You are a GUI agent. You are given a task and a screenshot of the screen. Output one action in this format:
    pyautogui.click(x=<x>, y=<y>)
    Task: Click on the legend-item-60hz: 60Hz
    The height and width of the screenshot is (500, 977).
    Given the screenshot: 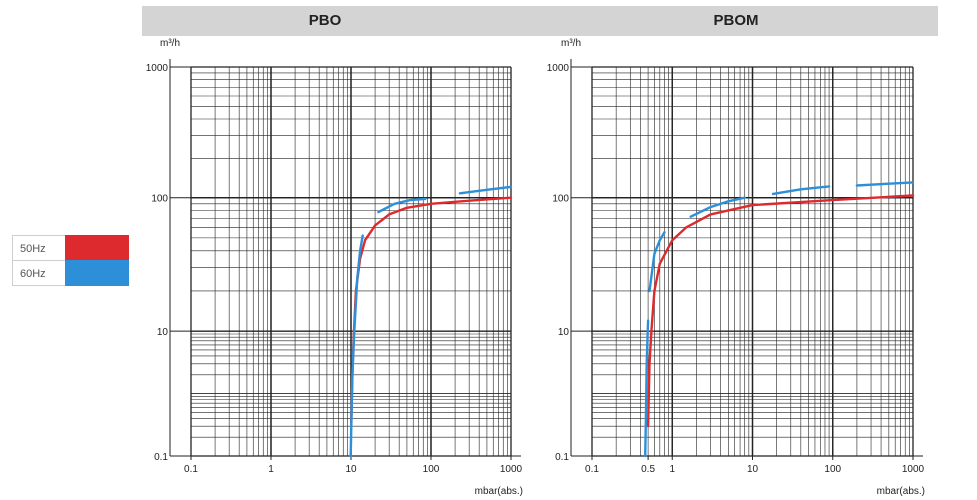 What is the action you would take?
    pyautogui.click(x=70, y=273)
    